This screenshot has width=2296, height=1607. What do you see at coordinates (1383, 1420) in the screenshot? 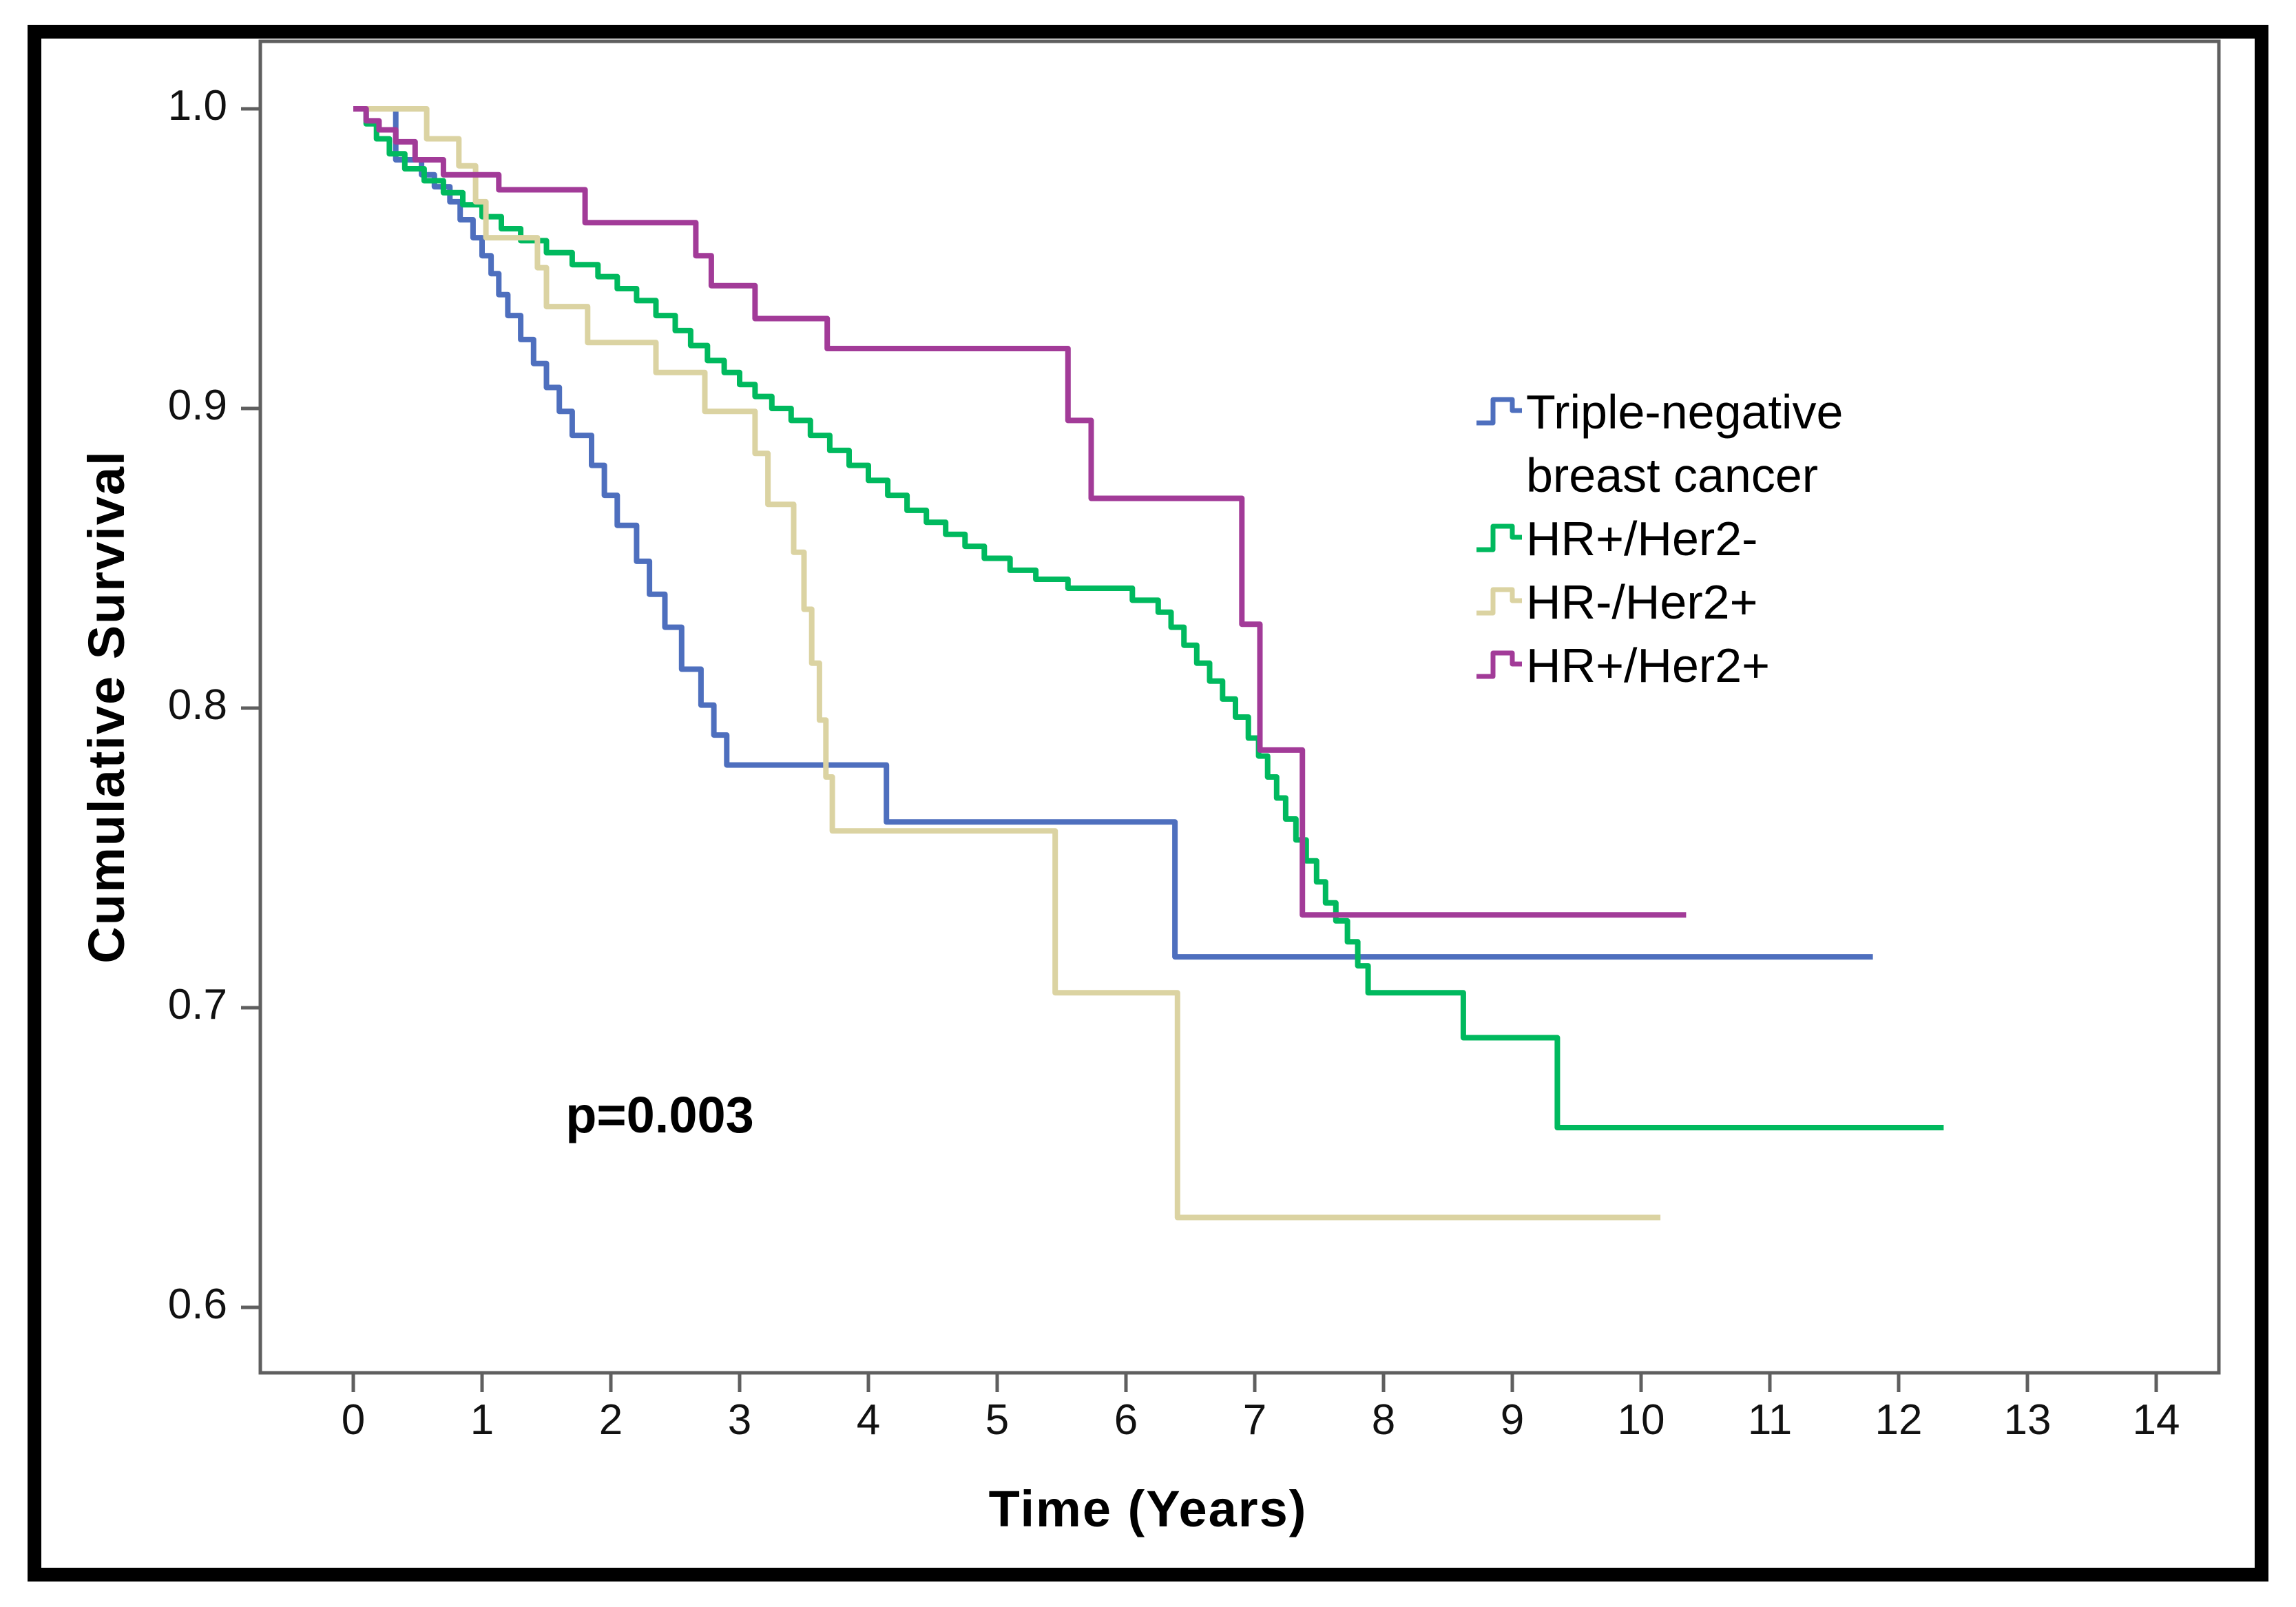
I see `x-tick-label: 8` at bounding box center [1383, 1420].